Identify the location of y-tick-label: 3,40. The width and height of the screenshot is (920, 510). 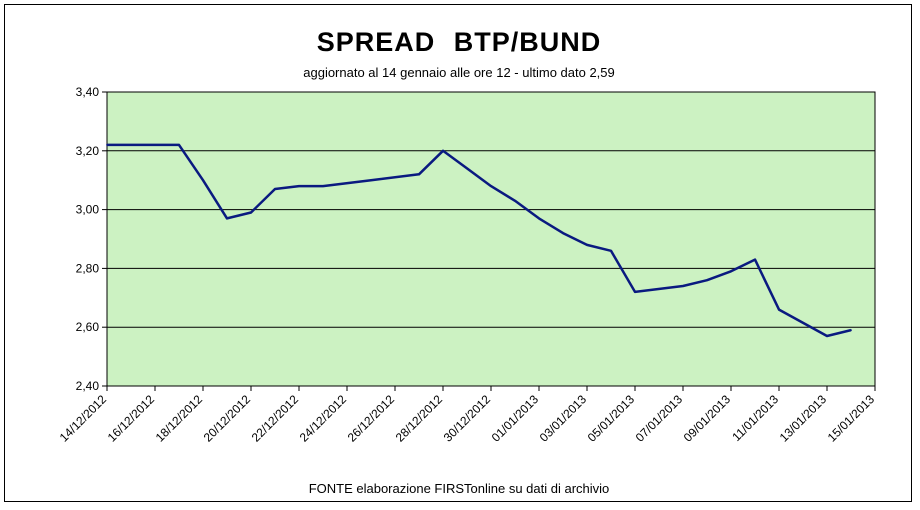
(88, 92).